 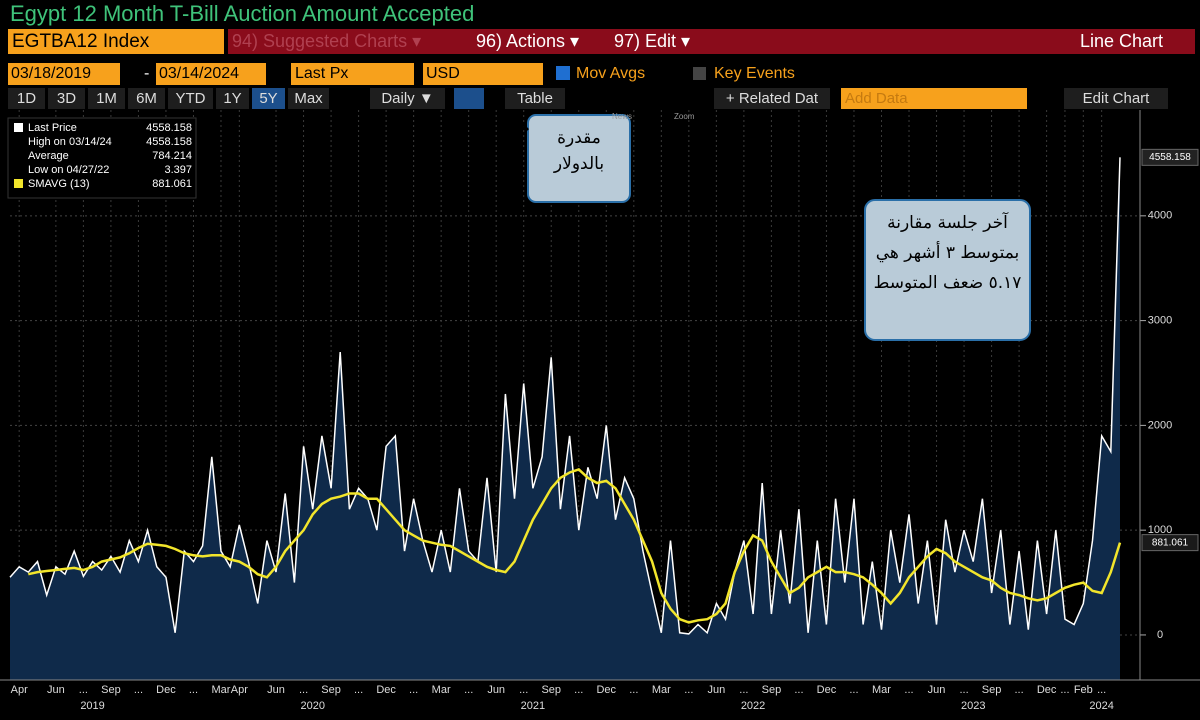 What do you see at coordinates (312, 706) in the screenshot?
I see `year-label: 2020` at bounding box center [312, 706].